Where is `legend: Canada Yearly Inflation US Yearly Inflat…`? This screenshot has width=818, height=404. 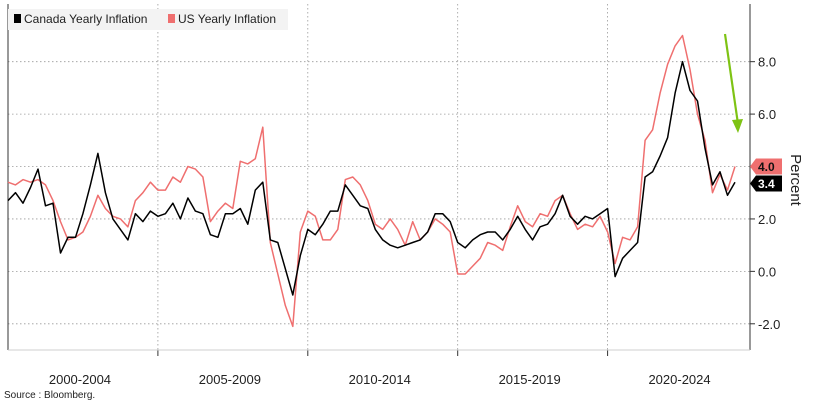
legend: Canada Yearly Inflation US Yearly Inflat… is located at coordinates (148, 19).